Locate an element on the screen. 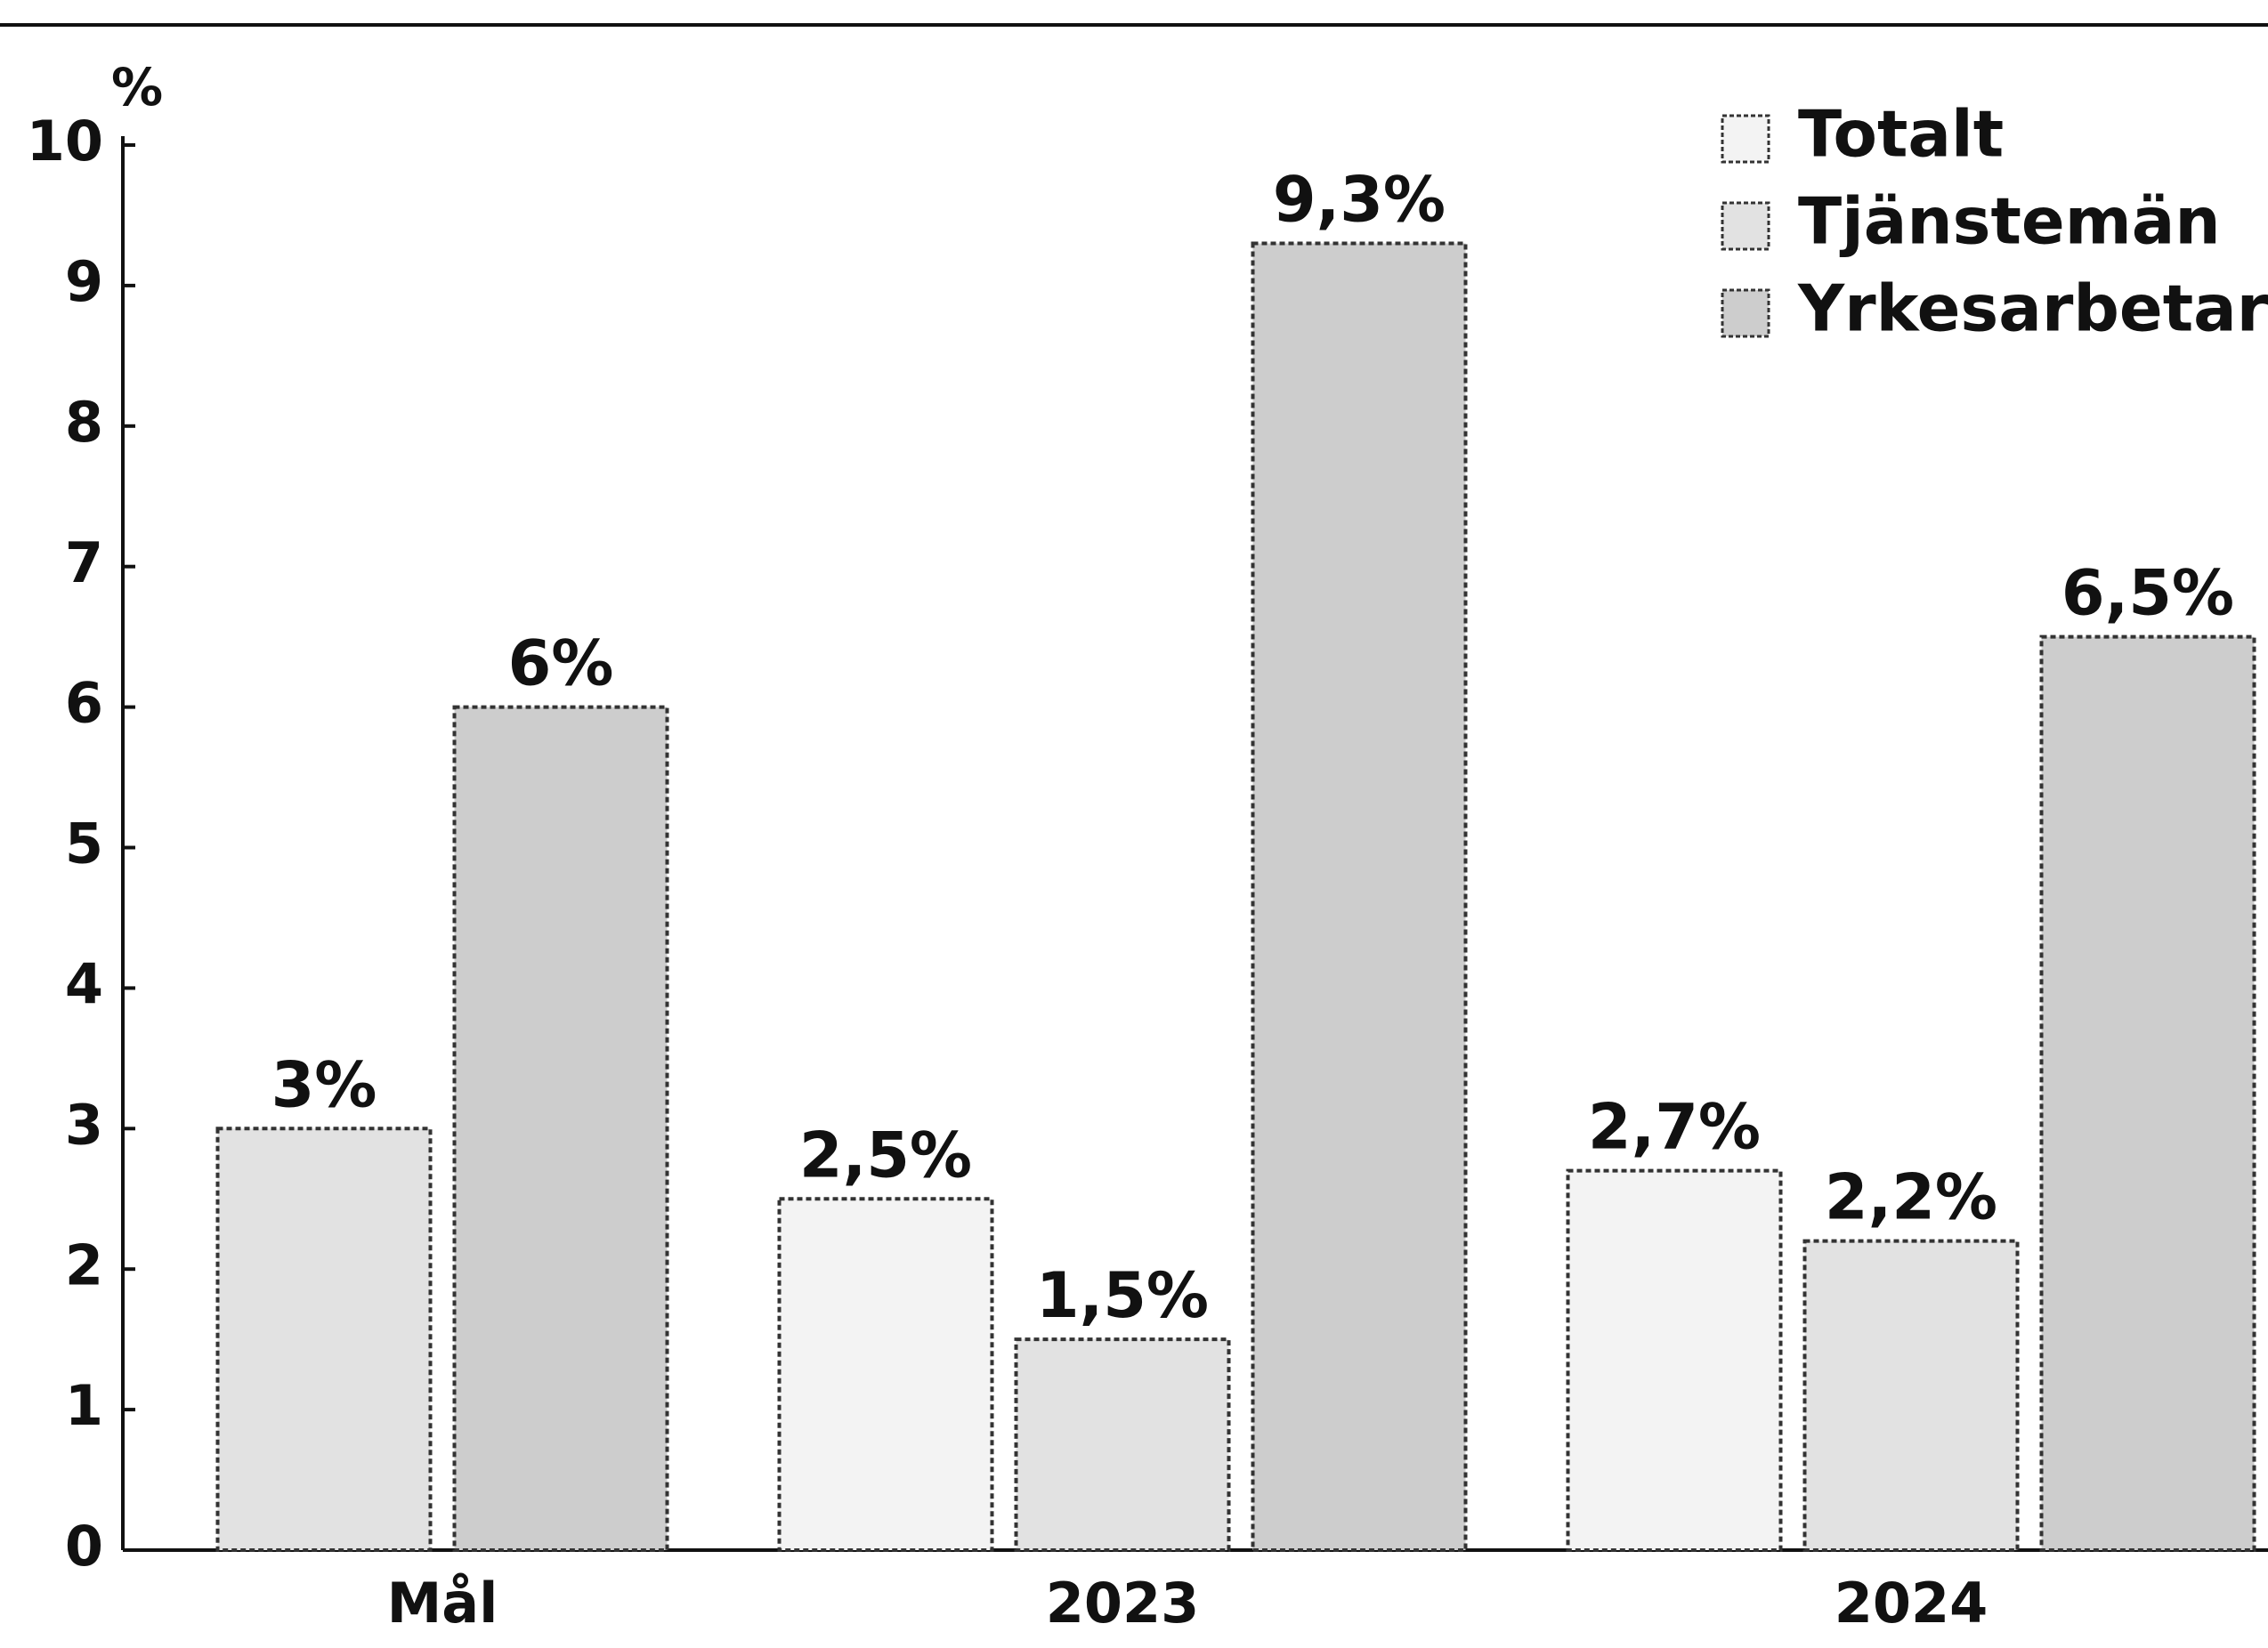 Image resolution: width=2268 pixels, height=1648 pixels. y-tick-label: 4 is located at coordinates (84, 984).